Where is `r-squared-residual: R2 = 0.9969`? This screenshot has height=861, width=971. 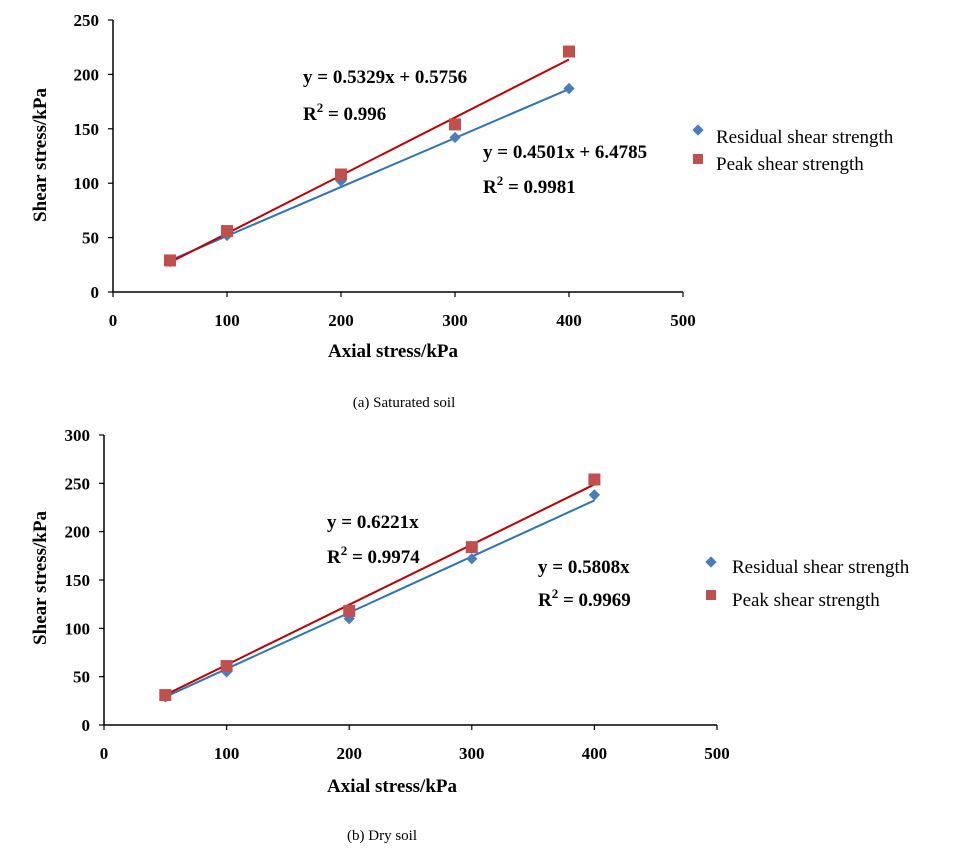
r-squared-residual: R2 = 0.9969 is located at coordinates (584, 598).